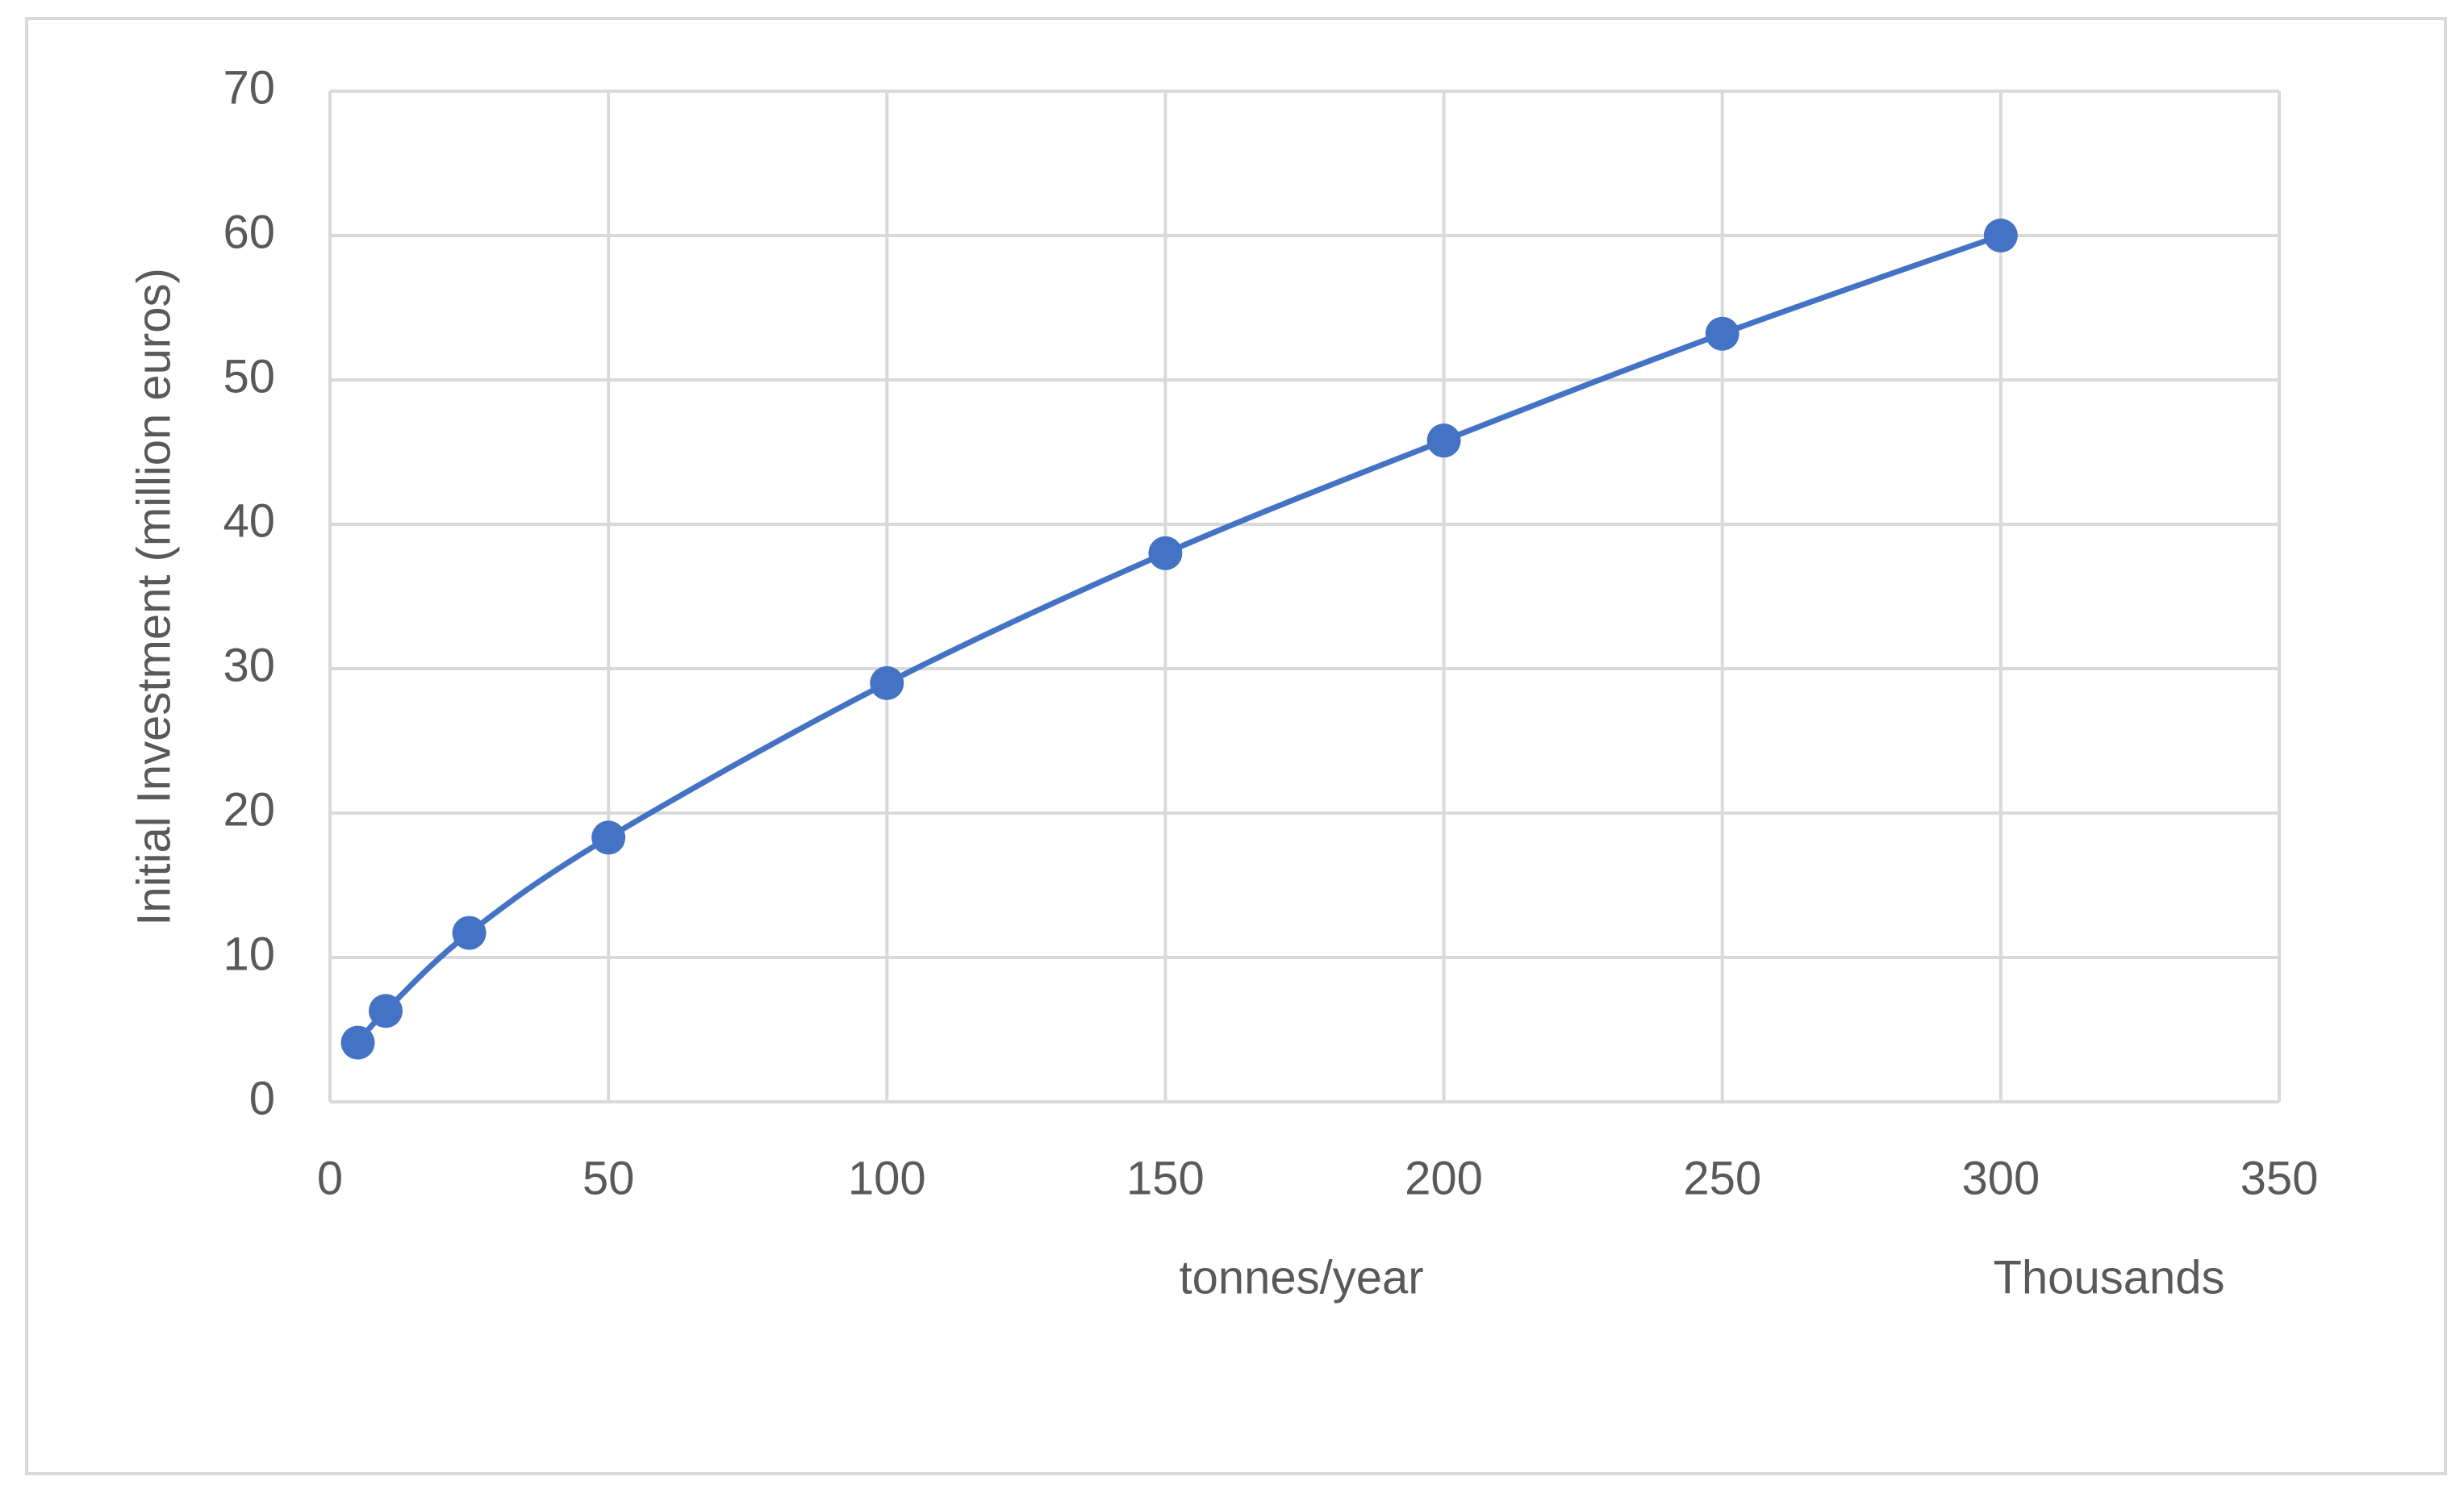  I want to click on x-axis-label: tonnes/year, so click(1301, 1277).